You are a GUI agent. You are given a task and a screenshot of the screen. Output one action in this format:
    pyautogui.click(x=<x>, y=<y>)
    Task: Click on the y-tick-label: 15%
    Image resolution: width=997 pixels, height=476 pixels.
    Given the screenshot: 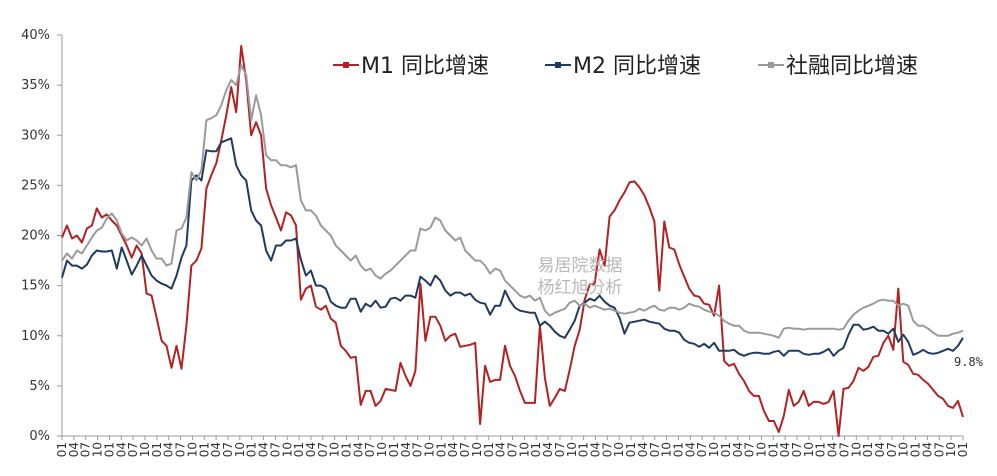 What is the action you would take?
    pyautogui.click(x=35, y=286)
    